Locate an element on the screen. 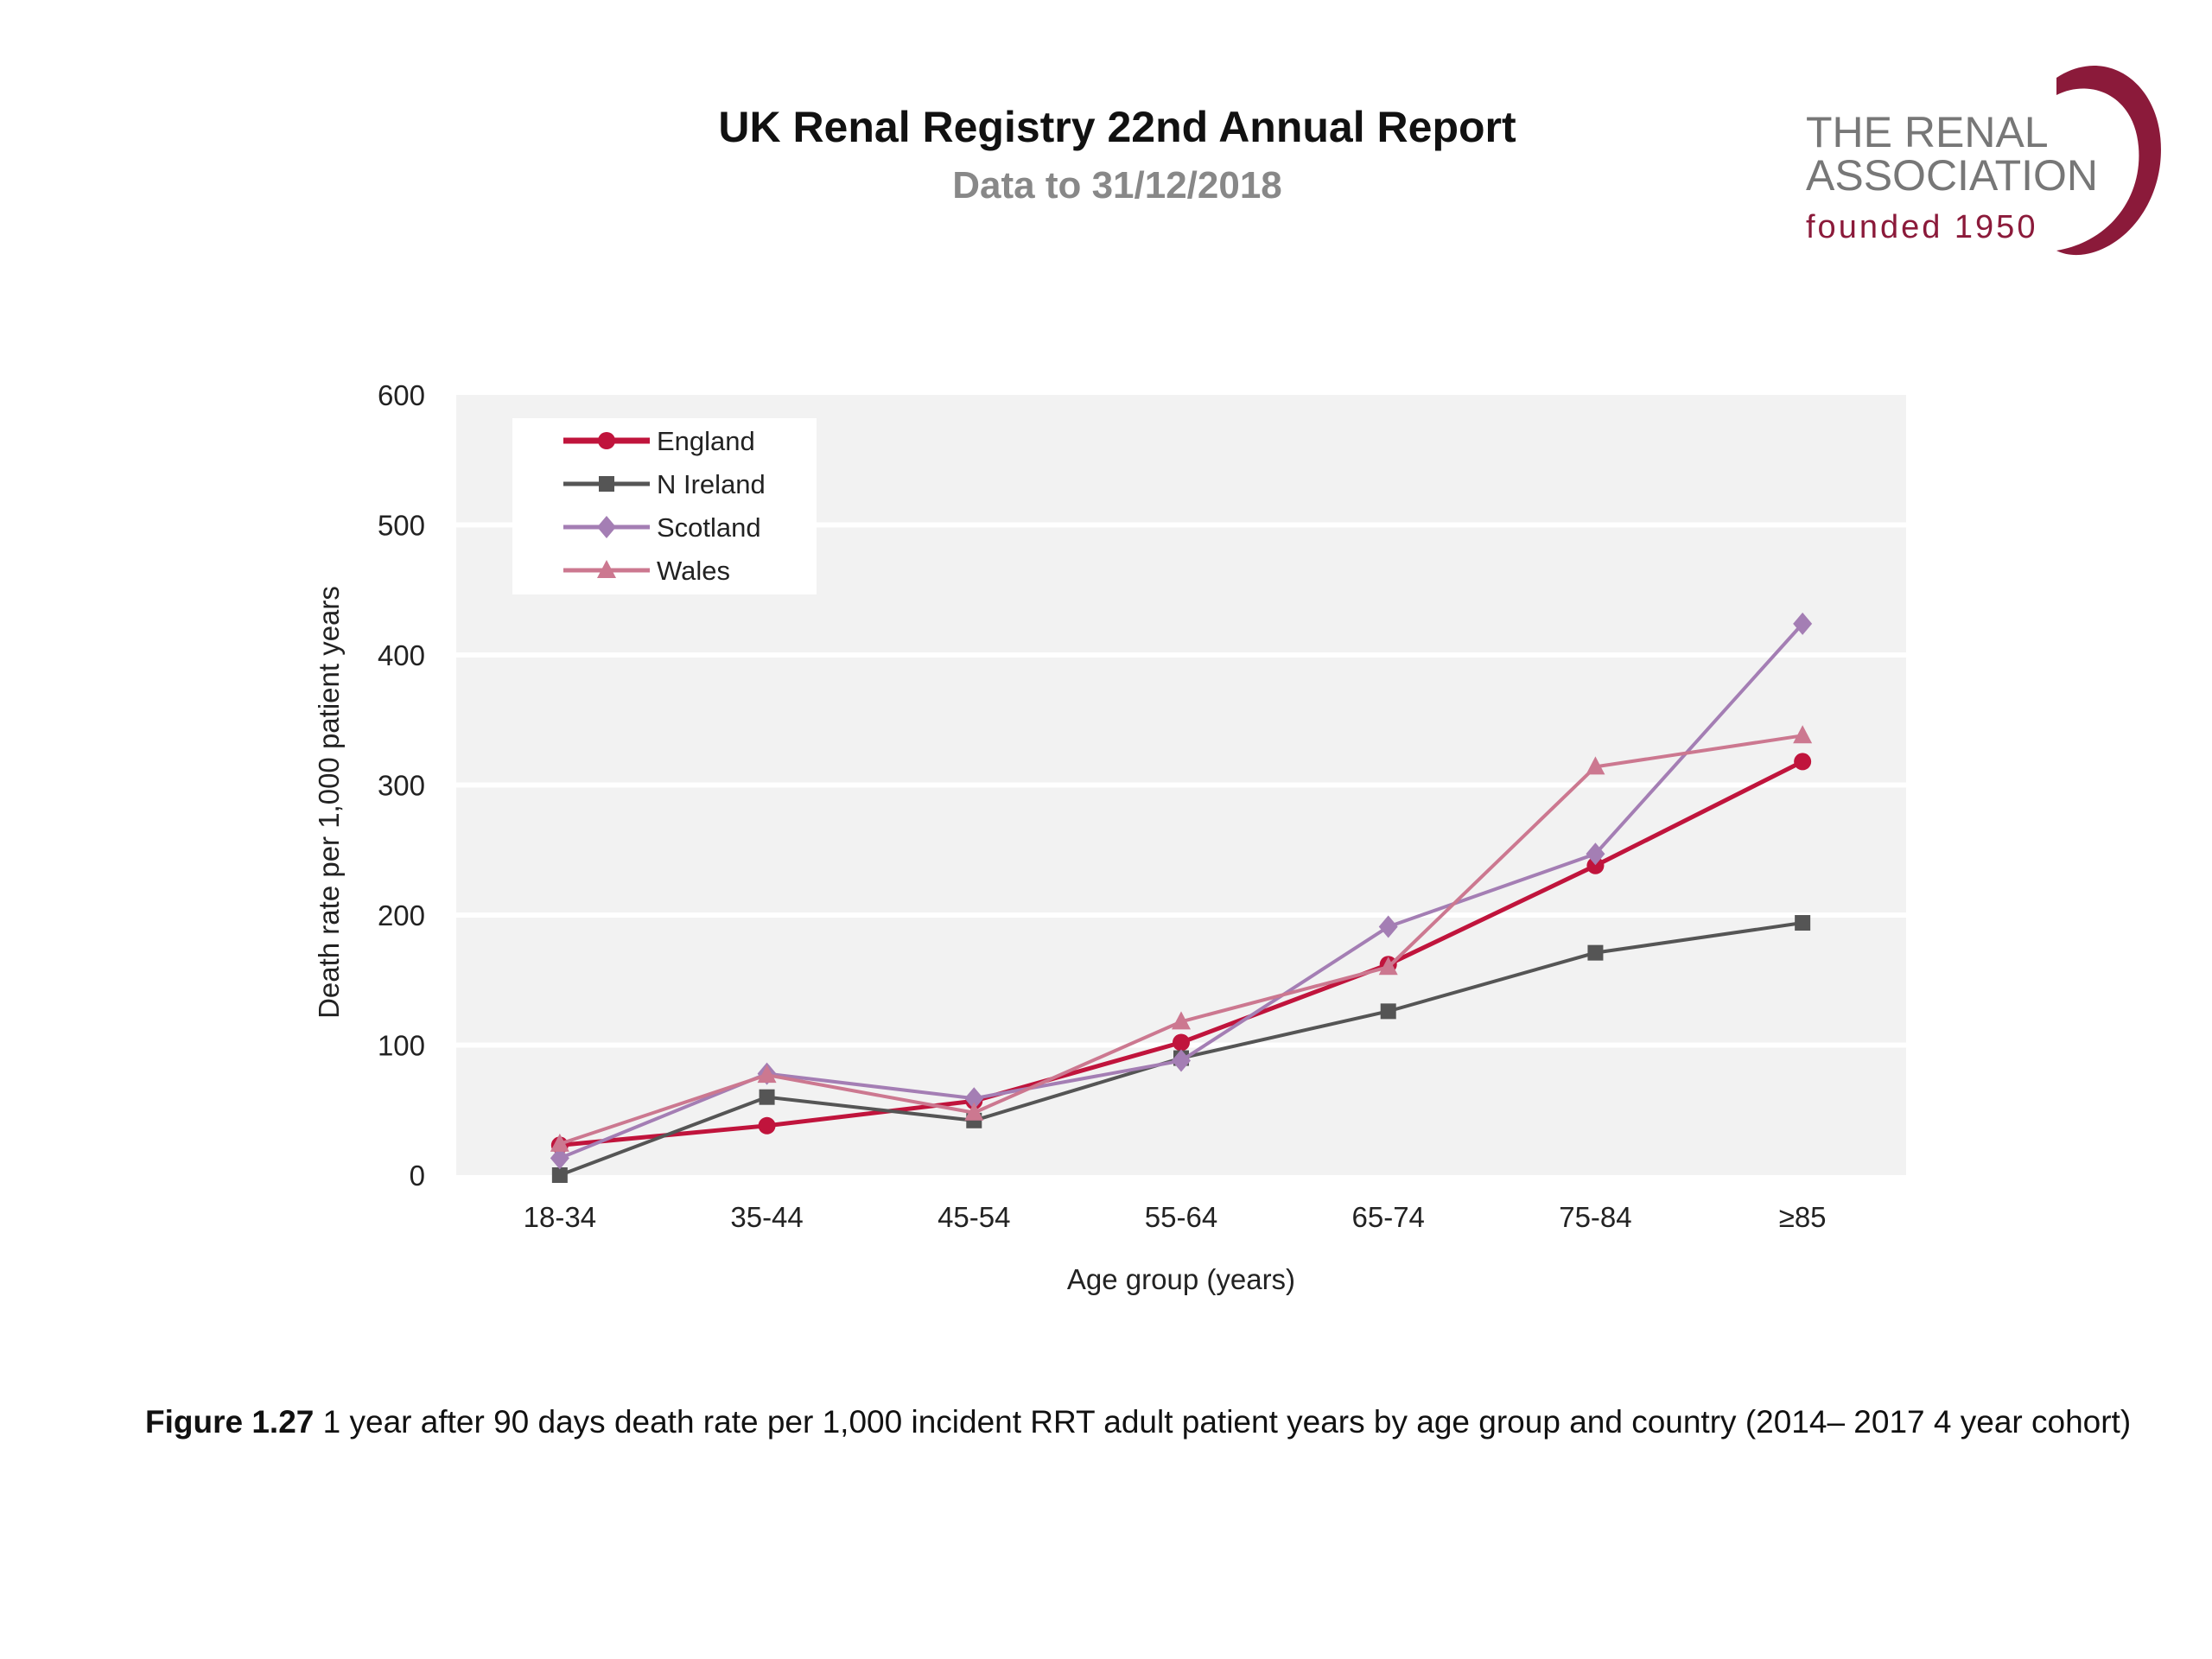 The height and width of the screenshot is (1659, 2212). y-tick-label: 100 is located at coordinates (401, 1046).